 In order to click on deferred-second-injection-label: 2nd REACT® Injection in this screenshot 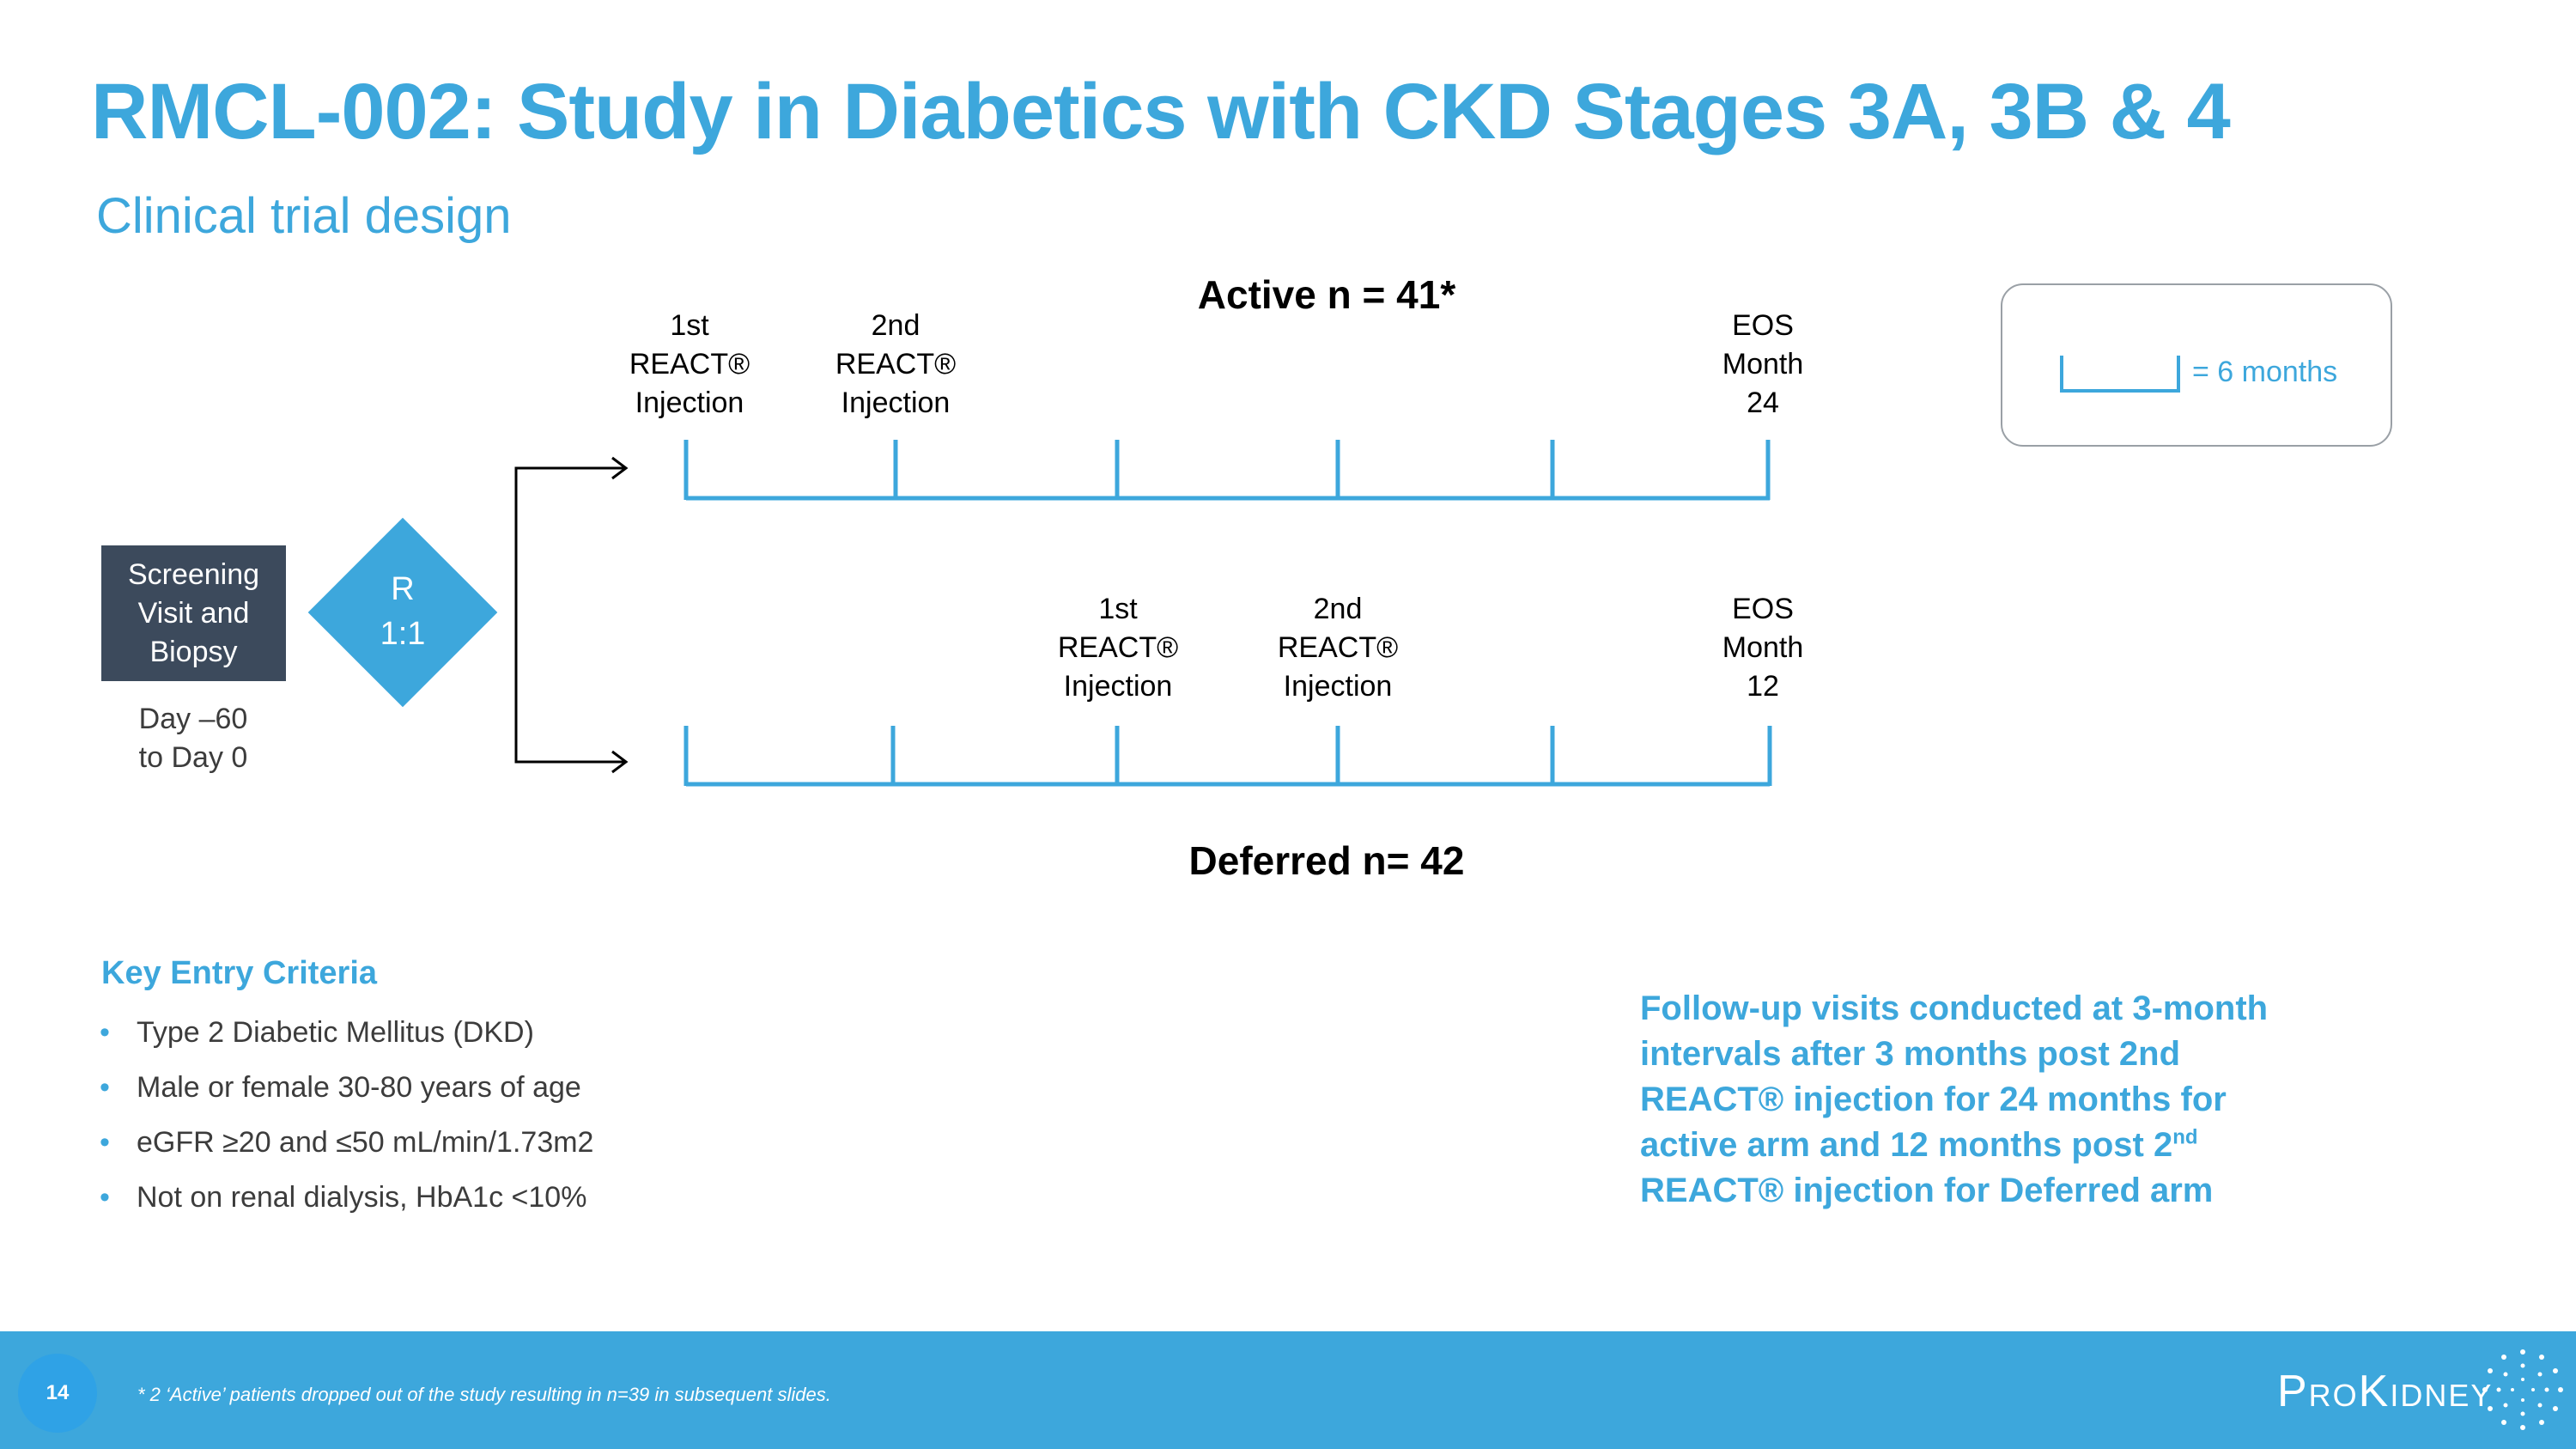, I will do `click(1338, 648)`.